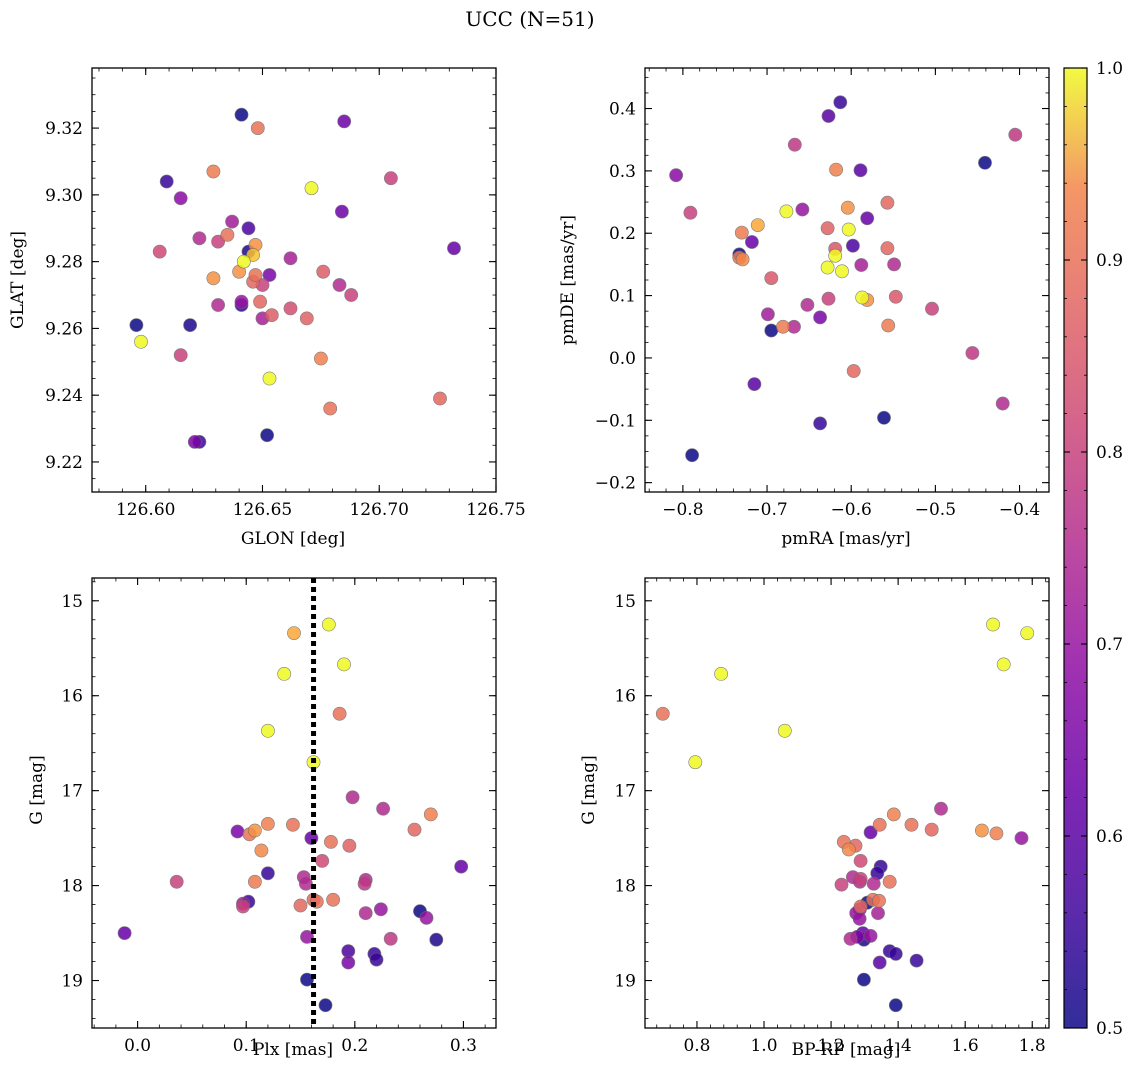 This screenshot has width=1136, height=1068. Describe the element at coordinates (622, 172) in the screenshot. I see `y-tick-label: 0.3` at that location.